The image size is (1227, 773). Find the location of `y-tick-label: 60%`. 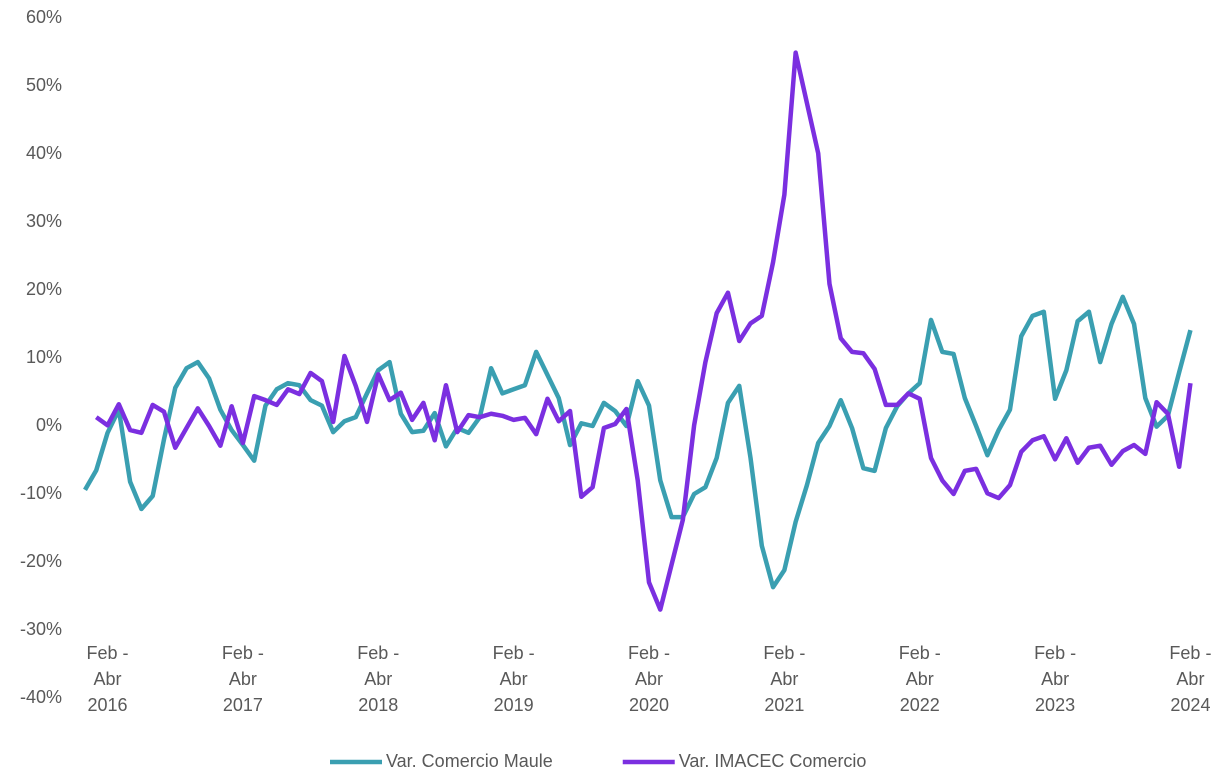

y-tick-label: 60% is located at coordinates (44, 17).